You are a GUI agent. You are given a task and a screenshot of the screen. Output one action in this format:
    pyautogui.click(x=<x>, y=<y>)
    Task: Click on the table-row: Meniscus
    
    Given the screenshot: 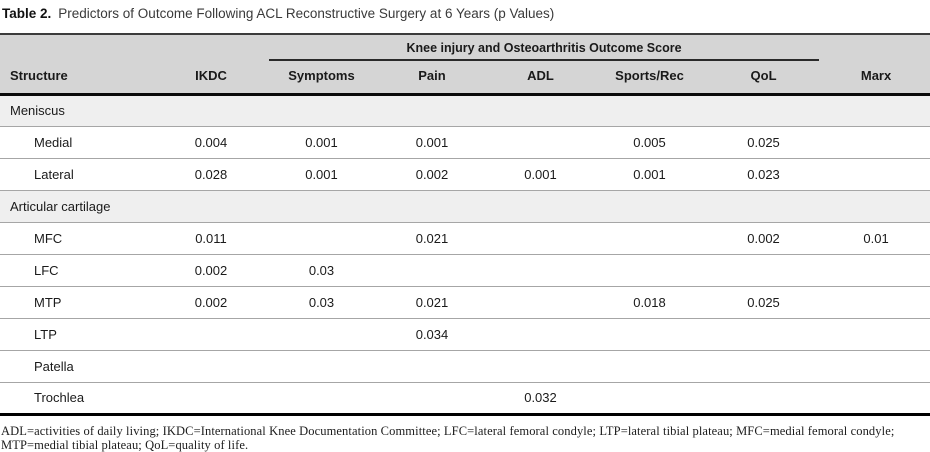 What is the action you would take?
    pyautogui.click(x=465, y=110)
    